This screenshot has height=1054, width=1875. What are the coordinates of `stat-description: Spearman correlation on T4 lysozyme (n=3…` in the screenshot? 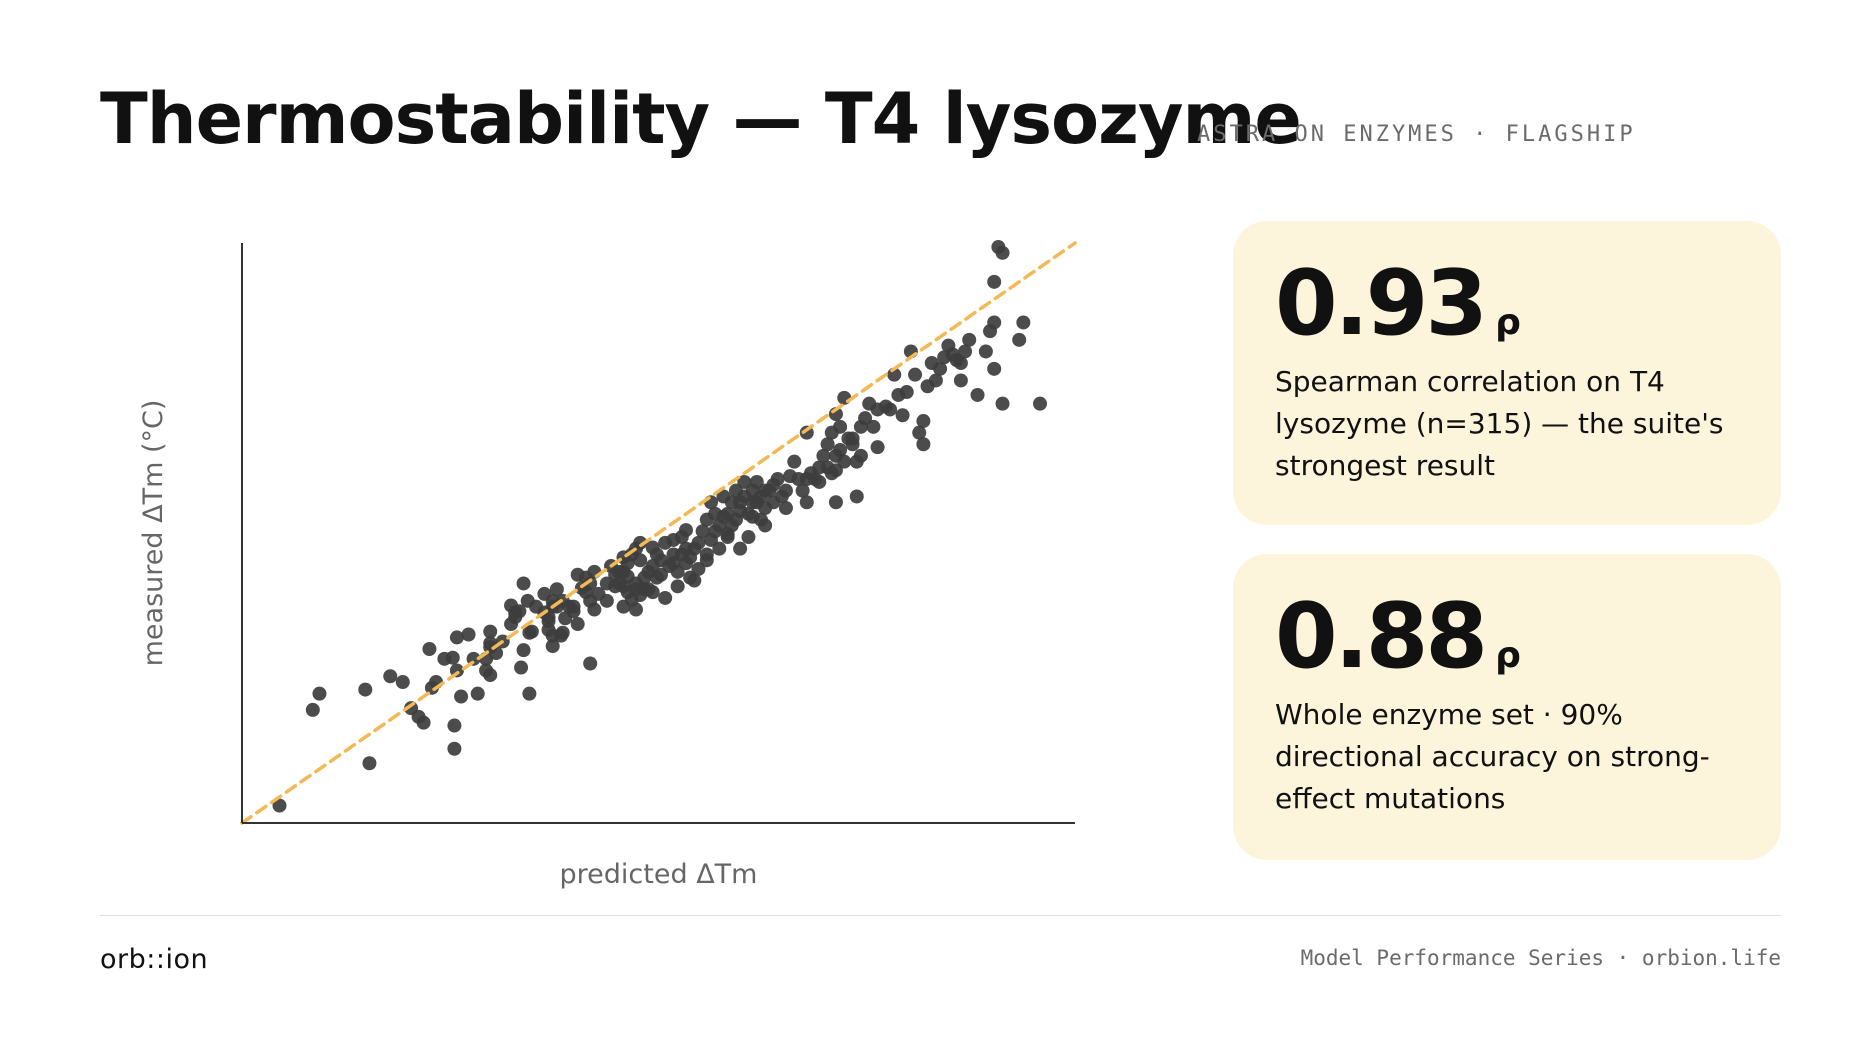 It's located at (1499, 423).